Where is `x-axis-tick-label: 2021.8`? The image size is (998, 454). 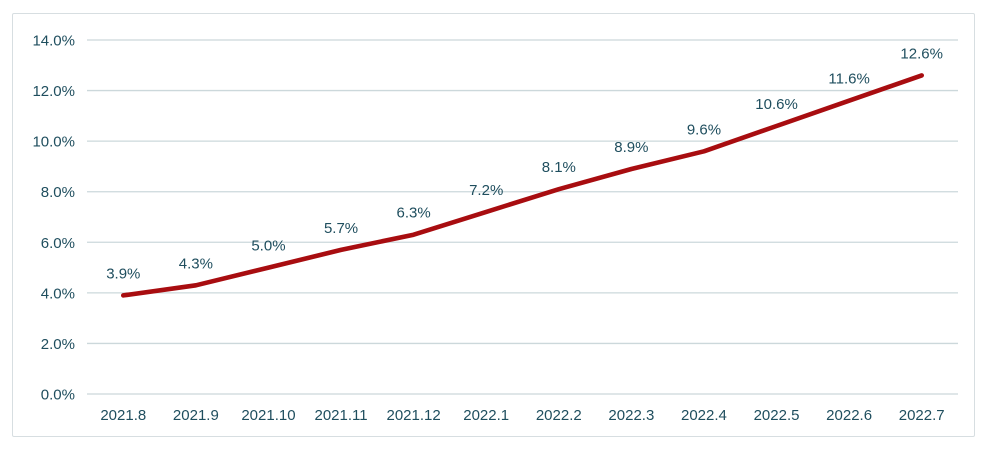
x-axis-tick-label: 2021.8 is located at coordinates (123, 415).